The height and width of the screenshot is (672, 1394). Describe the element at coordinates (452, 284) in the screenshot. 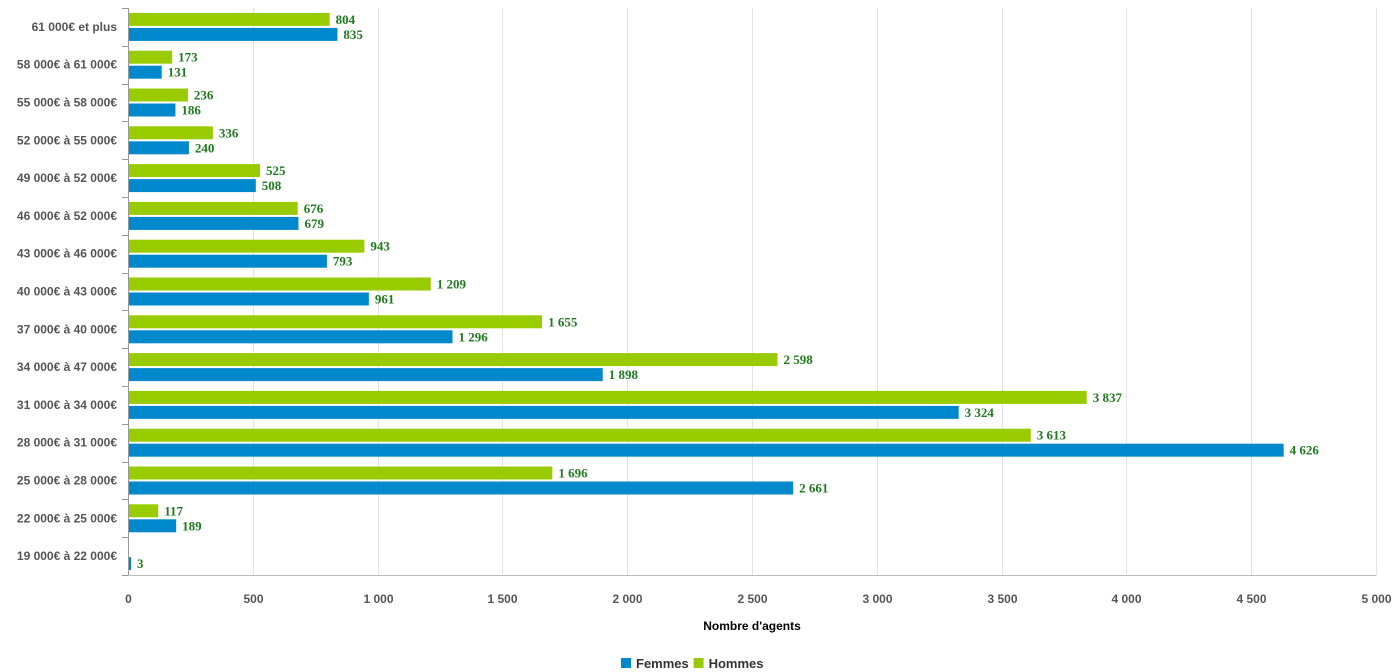

I see `data-label-hommes: 1 209` at that location.